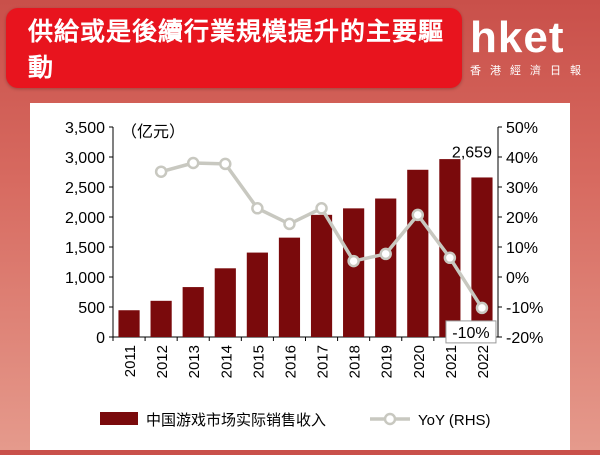 This screenshot has height=455, width=600. I want to click on logo-text: hket, so click(517, 37).